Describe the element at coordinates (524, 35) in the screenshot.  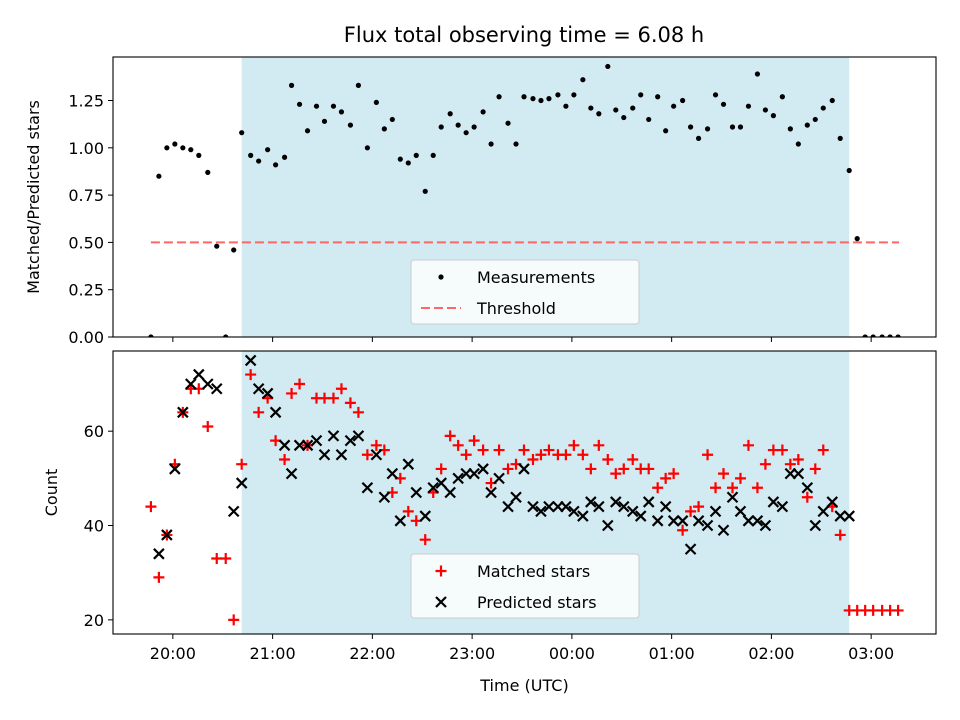
I see `chart-title: Flux total observing time = 6.08 h` at that location.